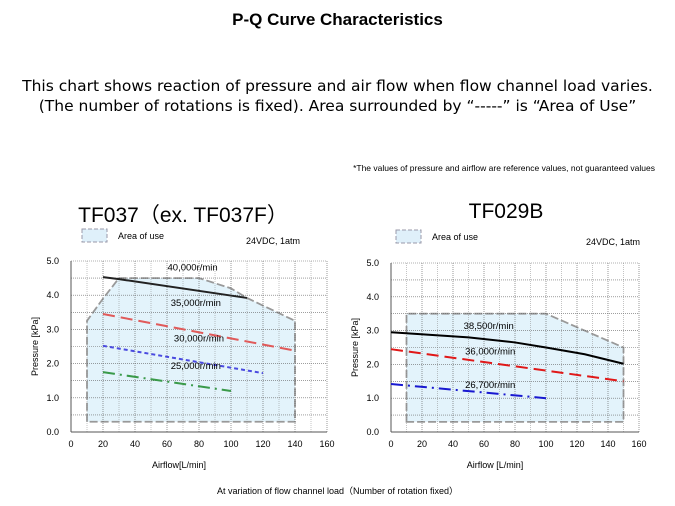 Image resolution: width=675 pixels, height=506 pixels. What do you see at coordinates (489, 326) in the screenshot?
I see `series-label: 38,500r/min` at bounding box center [489, 326].